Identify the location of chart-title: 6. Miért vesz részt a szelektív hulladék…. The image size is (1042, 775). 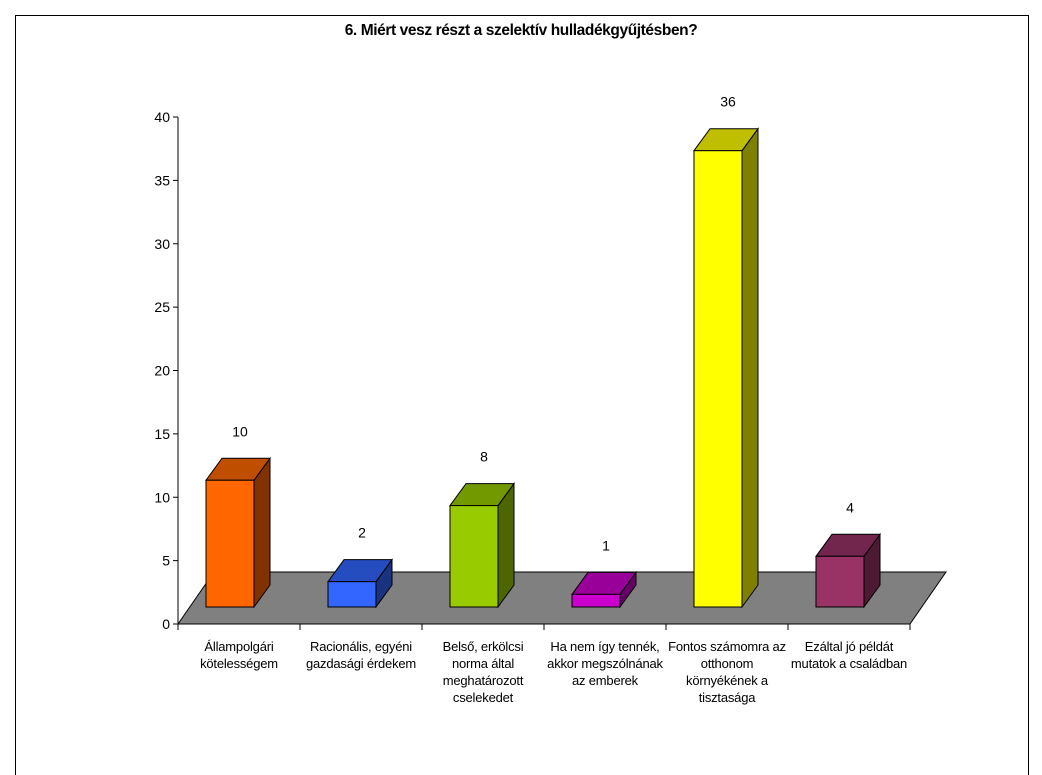
(521, 30).